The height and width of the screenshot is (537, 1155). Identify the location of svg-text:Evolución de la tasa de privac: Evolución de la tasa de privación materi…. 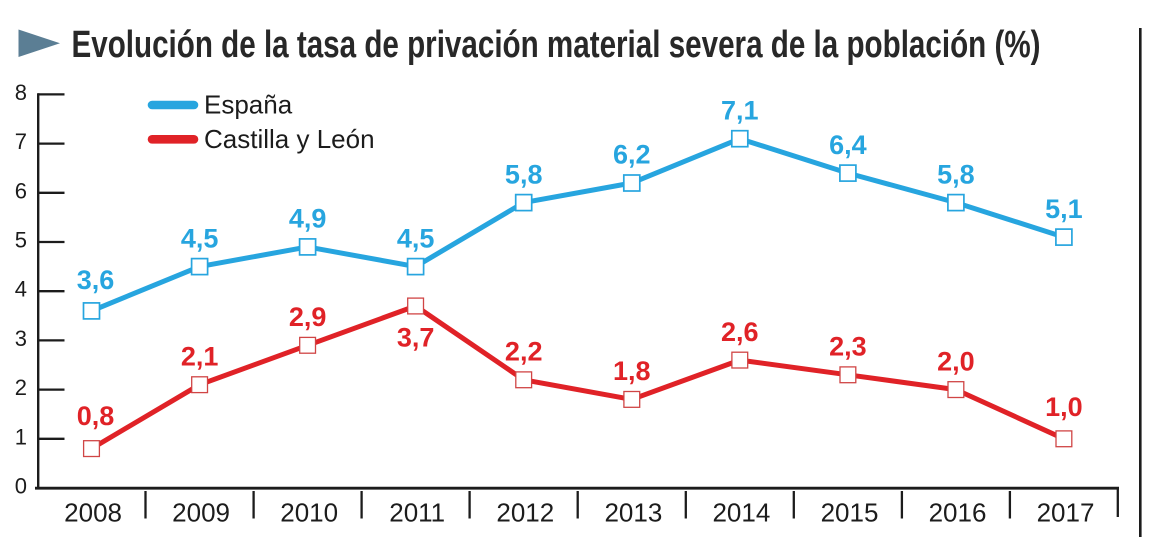
(556, 45).